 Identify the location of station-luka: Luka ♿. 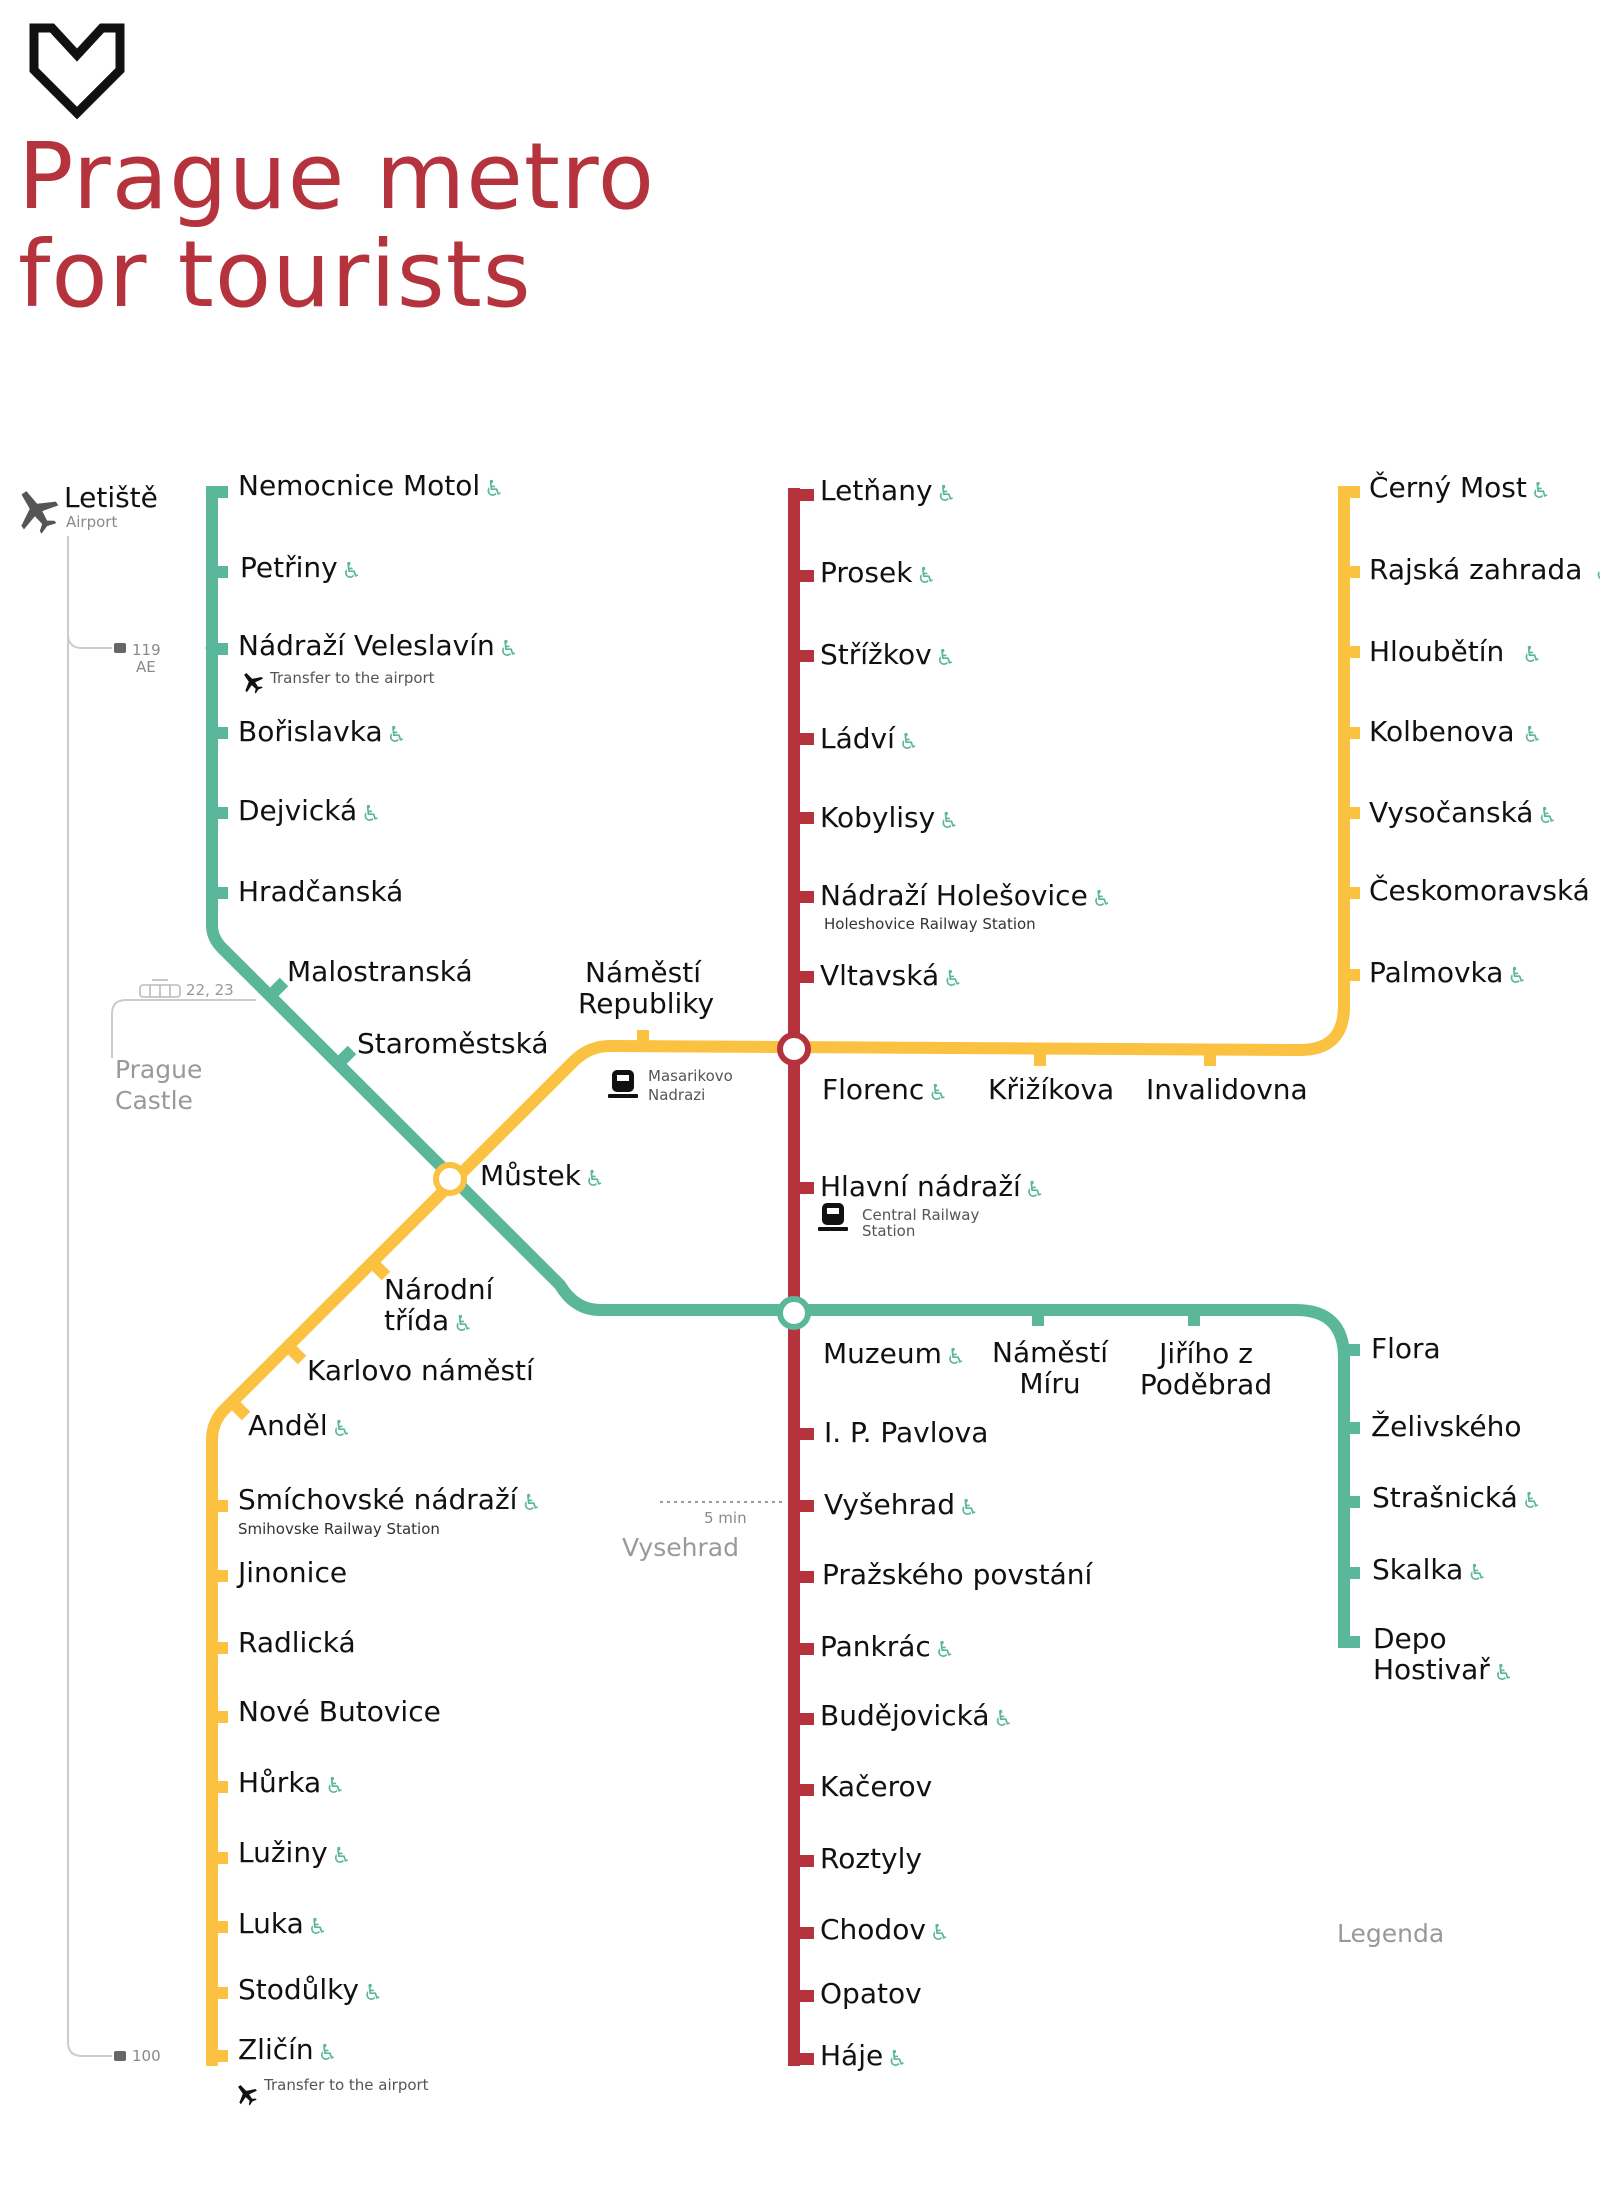
(282, 1926).